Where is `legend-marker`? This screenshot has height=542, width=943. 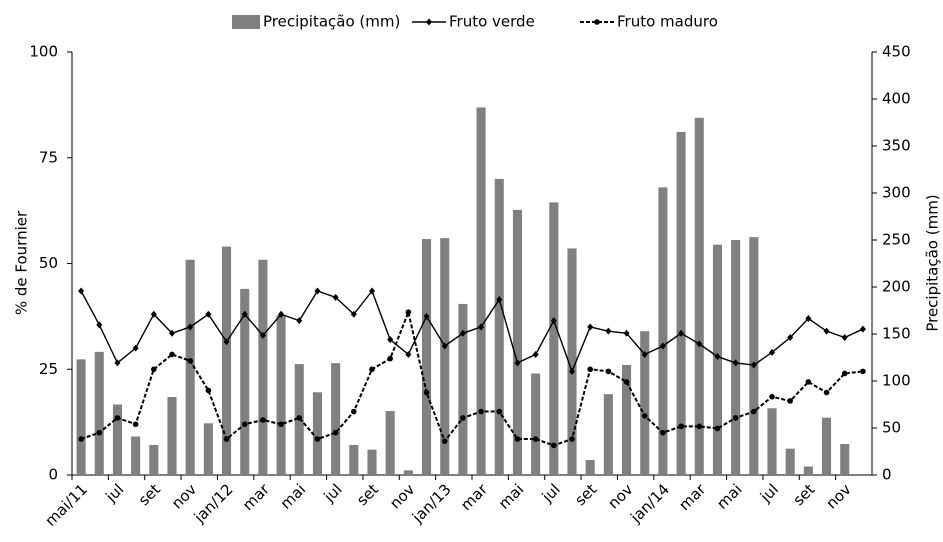 legend-marker is located at coordinates (597, 22).